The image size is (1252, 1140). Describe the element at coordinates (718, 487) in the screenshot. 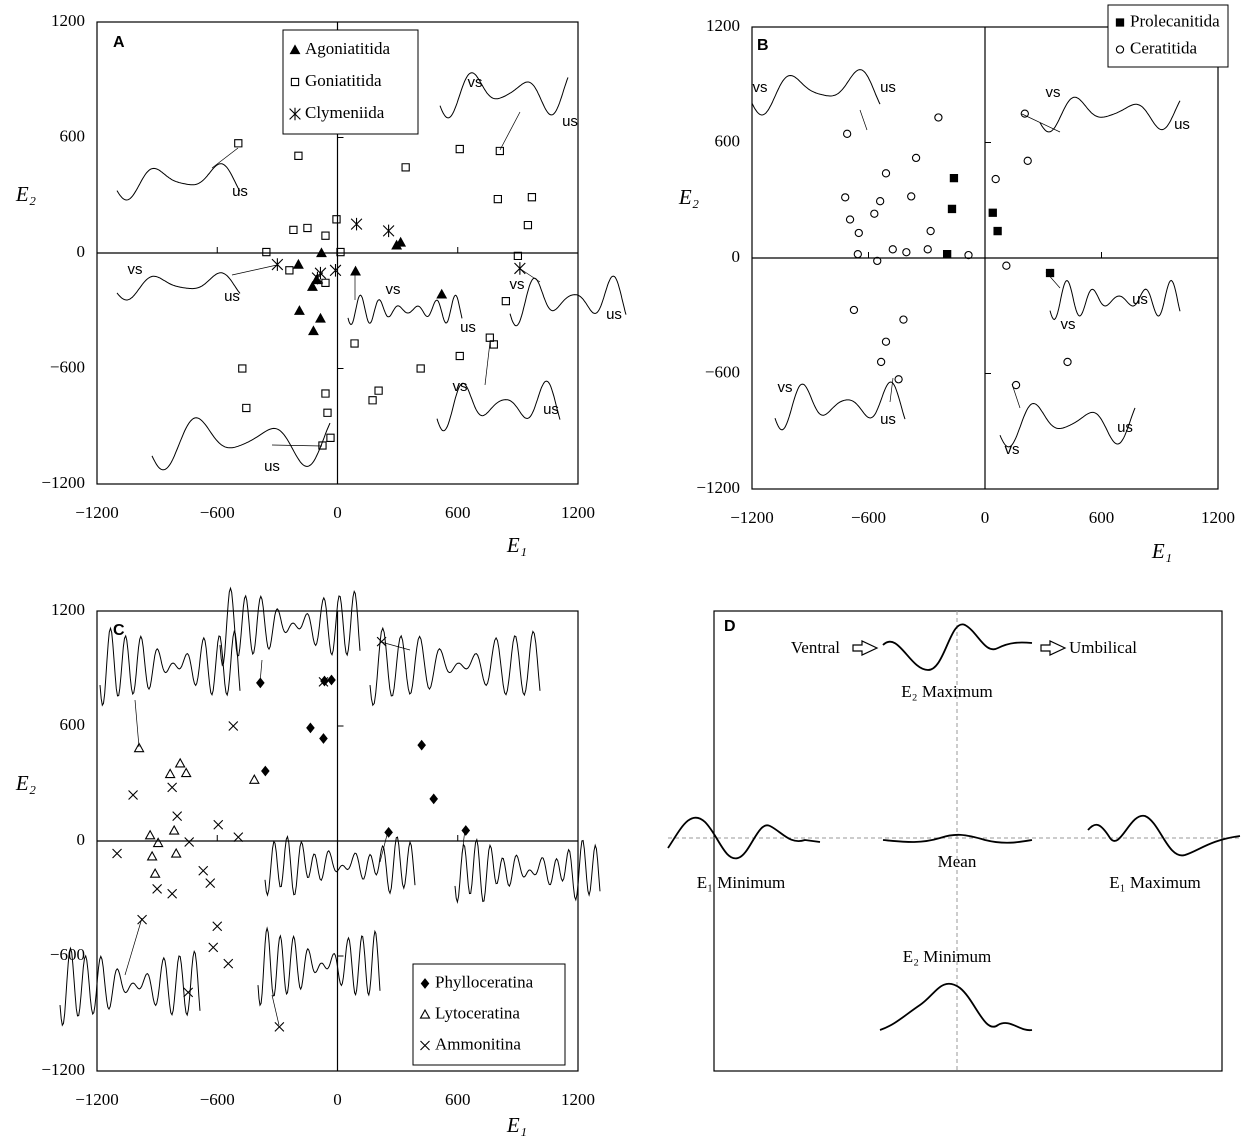

I see `y-tick-label: −1200` at that location.